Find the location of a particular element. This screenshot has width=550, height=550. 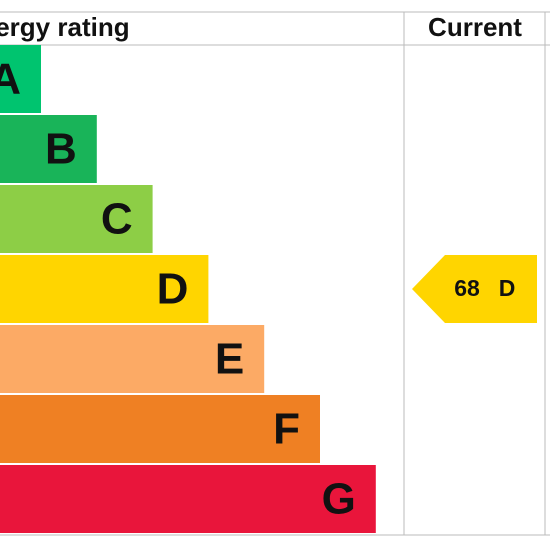

band-letter: A is located at coordinates (10, 79).